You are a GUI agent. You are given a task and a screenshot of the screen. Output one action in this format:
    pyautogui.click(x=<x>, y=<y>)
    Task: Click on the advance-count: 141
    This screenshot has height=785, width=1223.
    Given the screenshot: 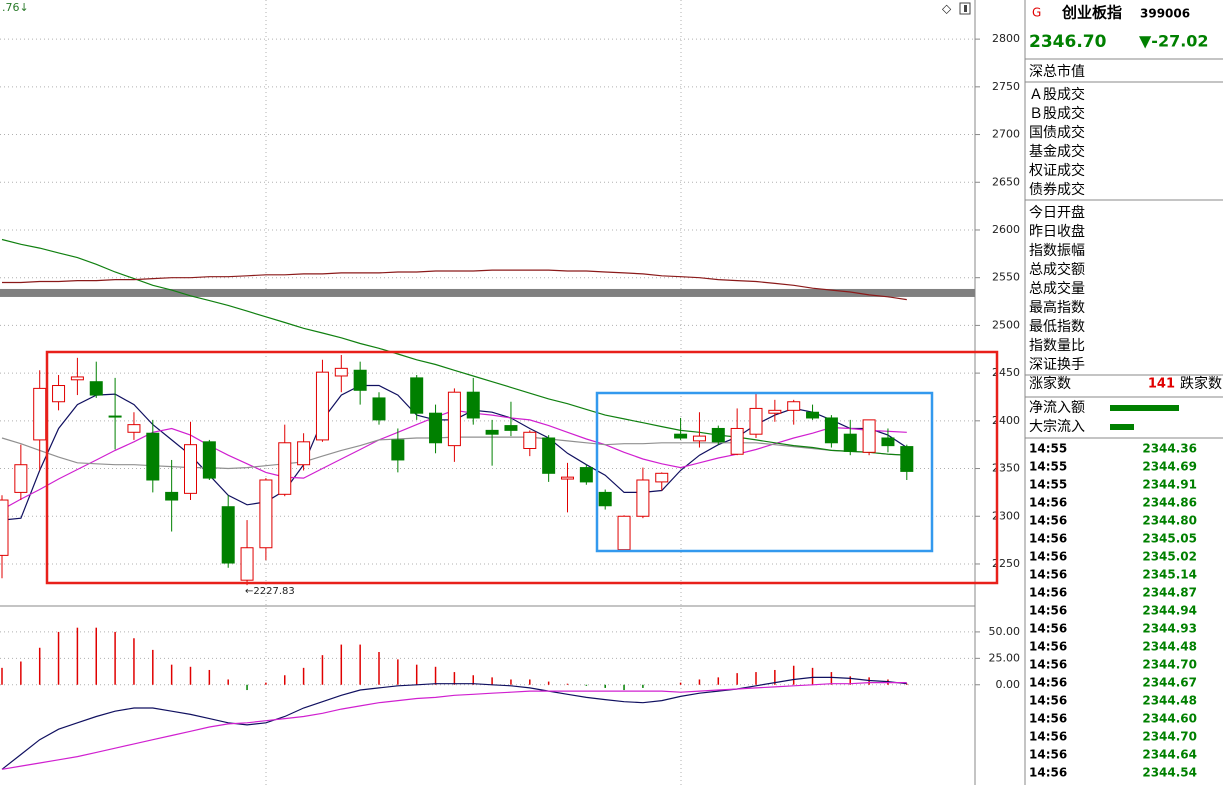 What is the action you would take?
    pyautogui.click(x=1161, y=384)
    